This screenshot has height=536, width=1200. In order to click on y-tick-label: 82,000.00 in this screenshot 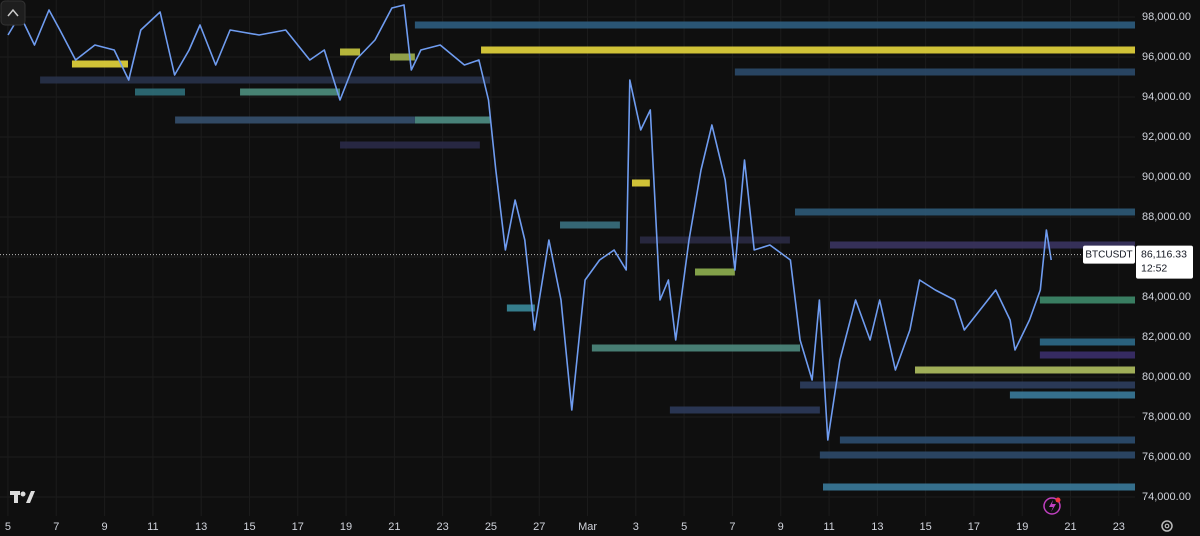, I will do `click(1166, 337)`.